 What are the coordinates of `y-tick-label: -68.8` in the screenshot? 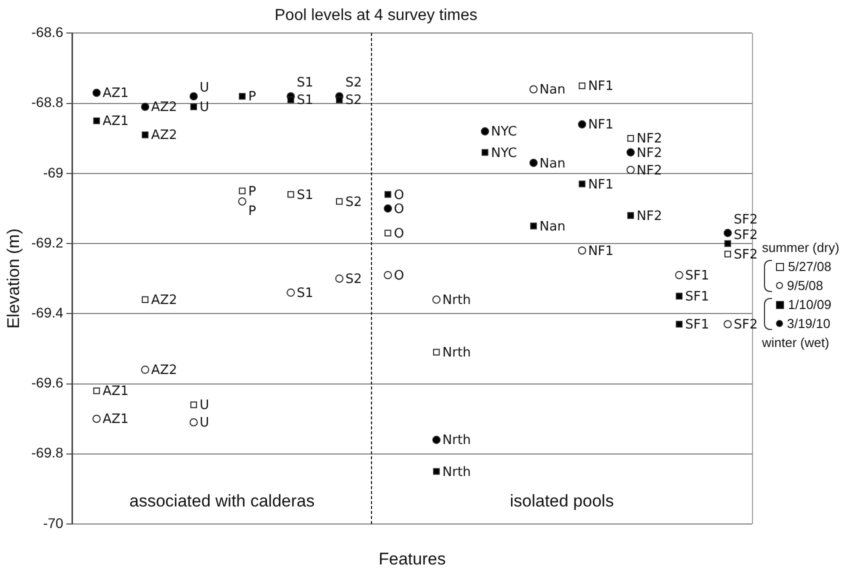 It's located at (47, 102).